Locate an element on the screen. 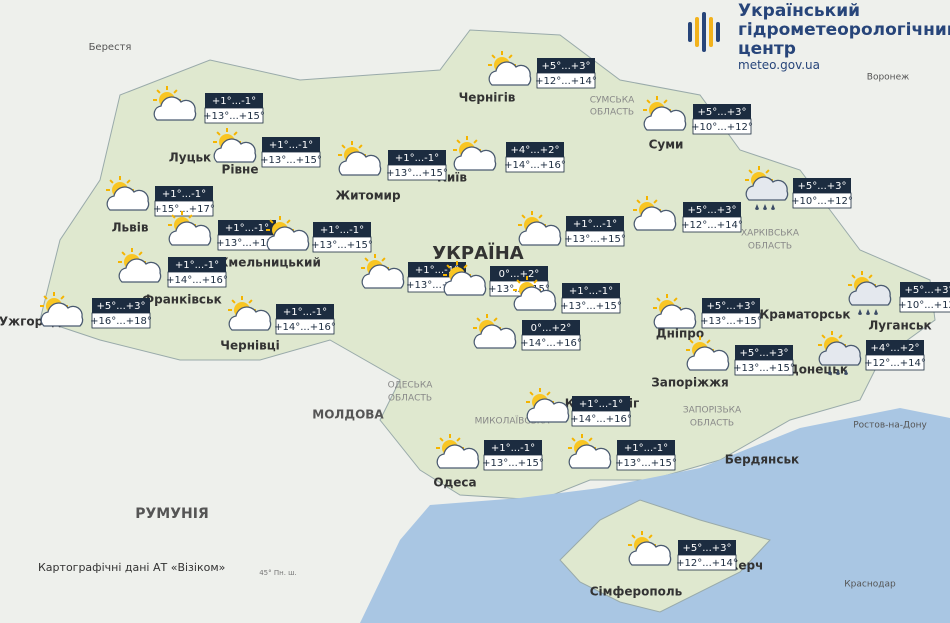  org-url: meteo.gov.ua is located at coordinates (779, 65).